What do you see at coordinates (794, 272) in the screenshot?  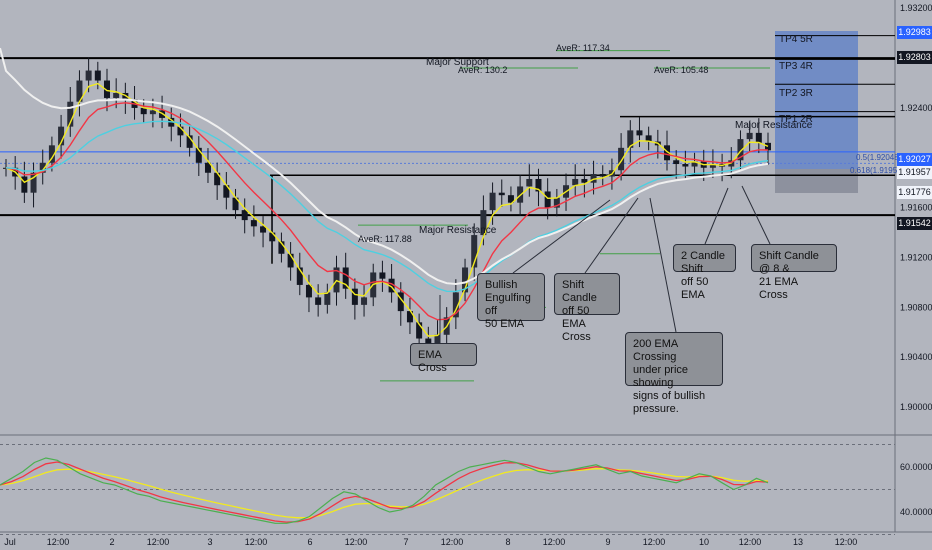 I see `shift-candle-ema-cross-callout: Shift Candle @ 8 & 21 EMA Cross` at bounding box center [794, 272].